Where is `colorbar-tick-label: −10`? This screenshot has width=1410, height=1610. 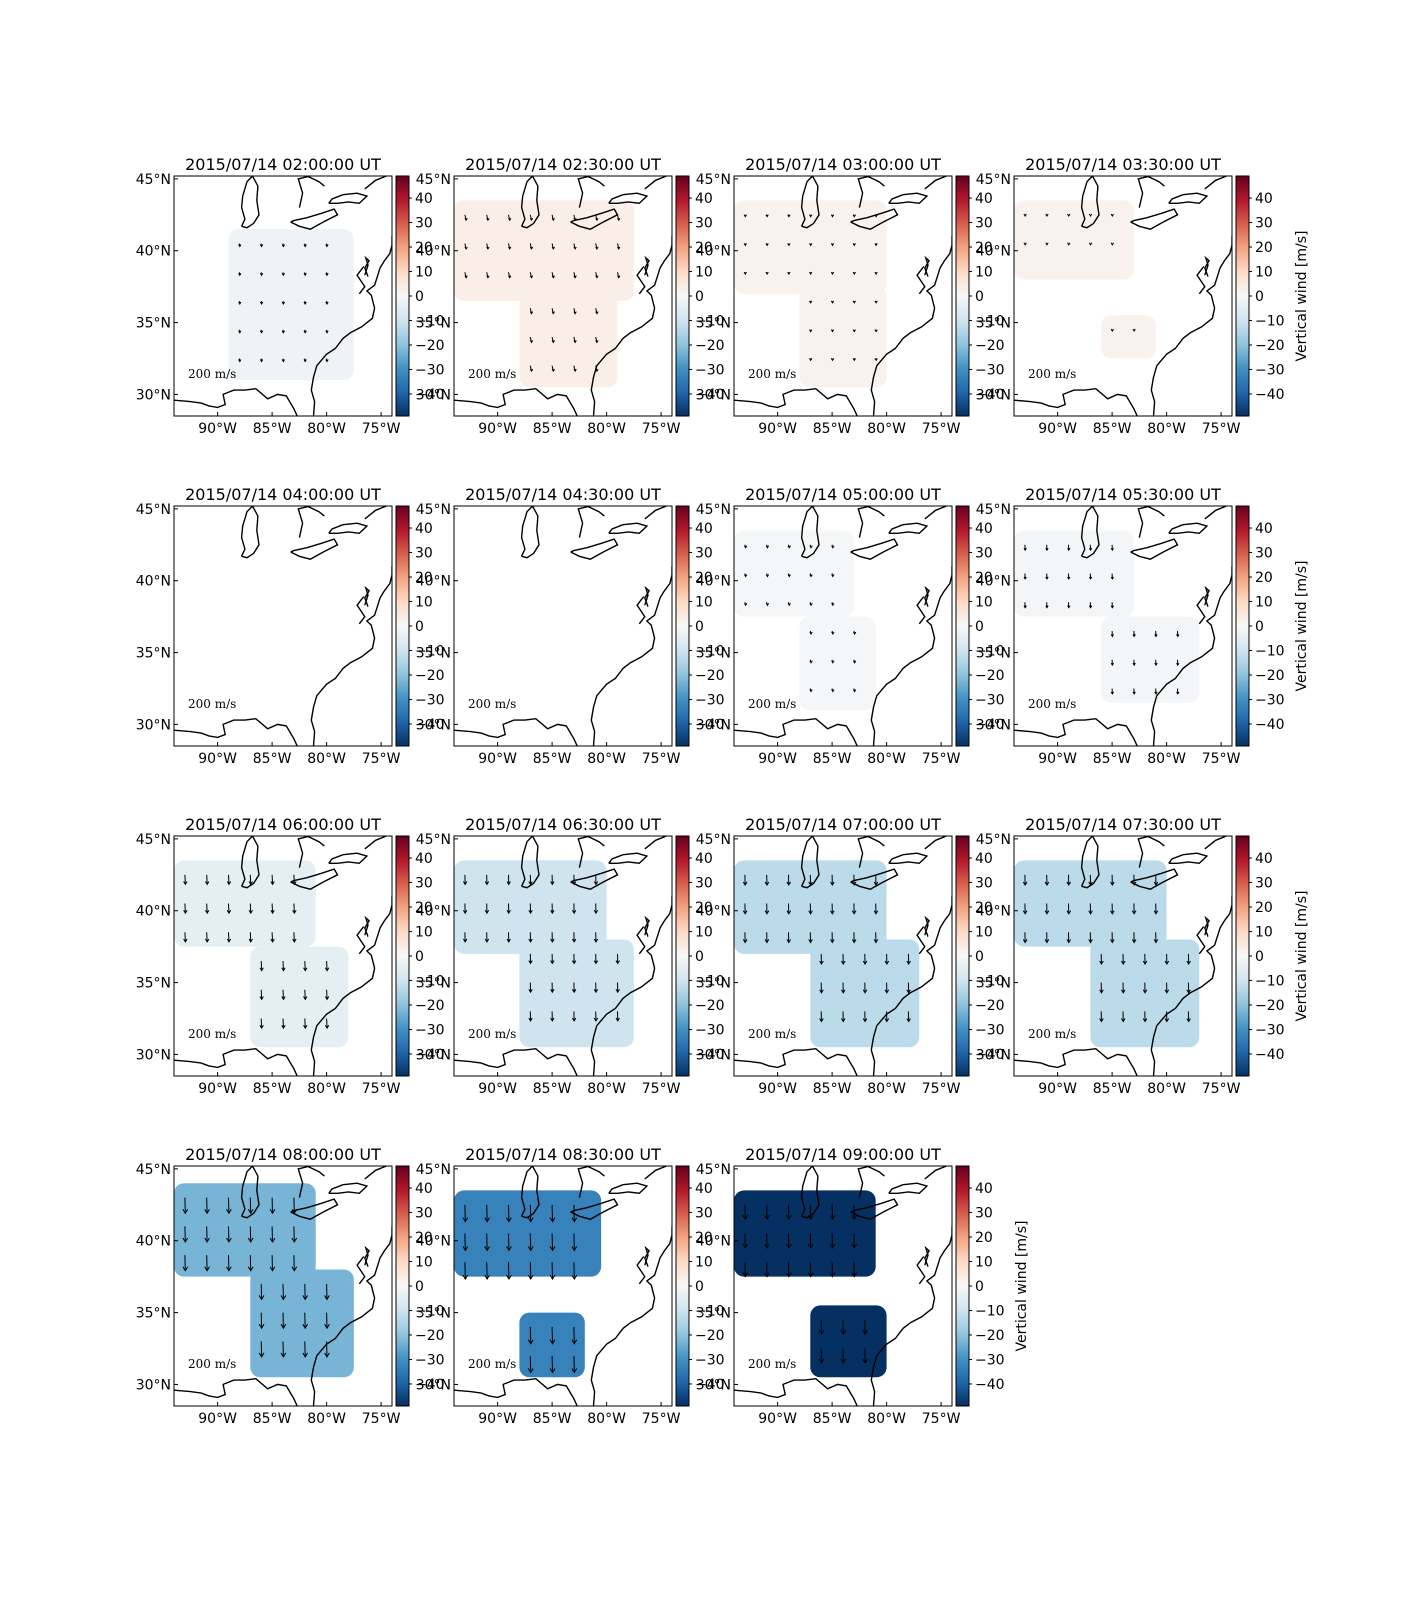
colorbar-tick-label: −10 is located at coordinates (990, 981).